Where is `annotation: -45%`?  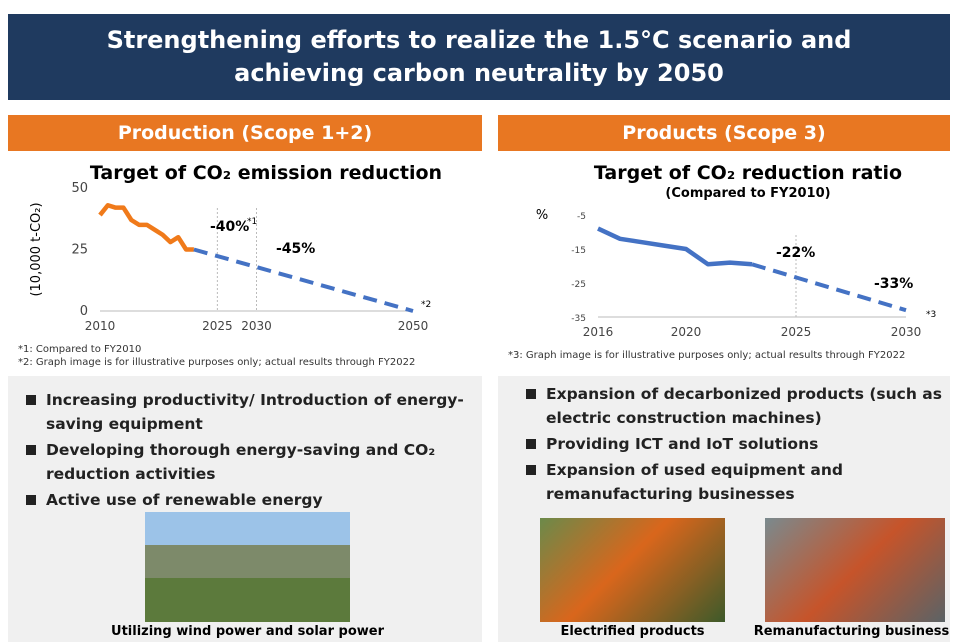
annotation: -45% is located at coordinates (295, 249).